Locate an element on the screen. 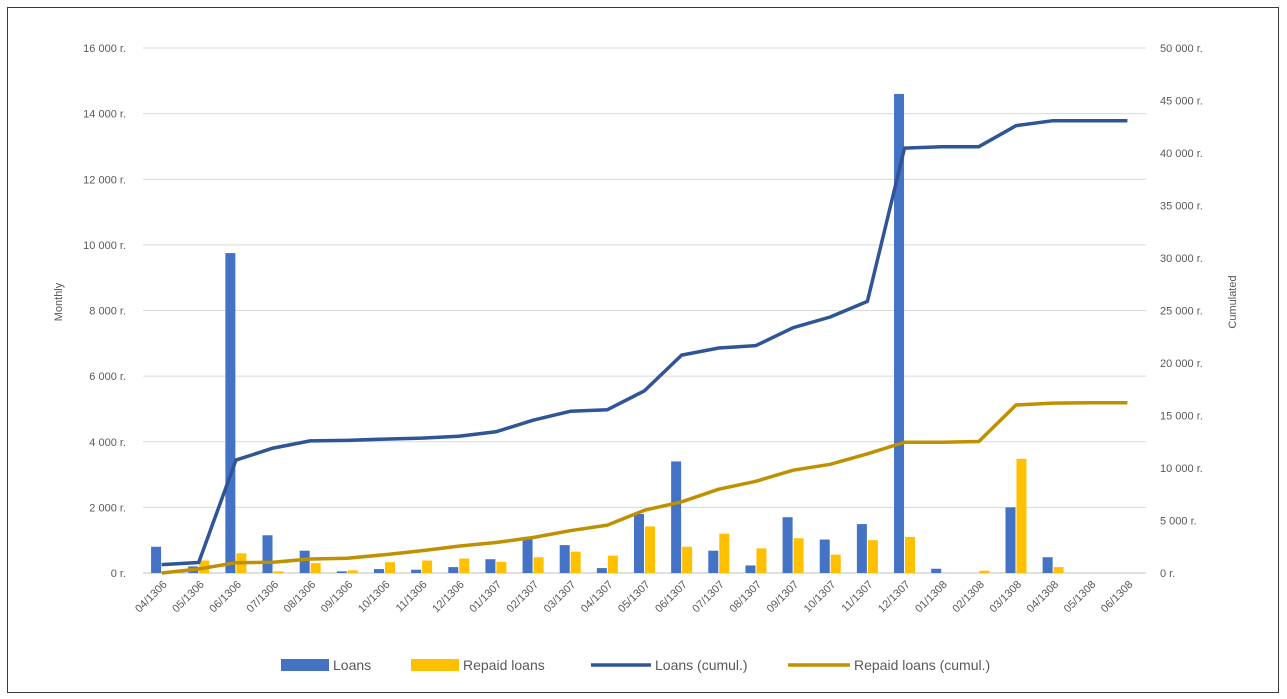 The image size is (1287, 699). x-tick-label: 09/1306 is located at coordinates (337, 597).